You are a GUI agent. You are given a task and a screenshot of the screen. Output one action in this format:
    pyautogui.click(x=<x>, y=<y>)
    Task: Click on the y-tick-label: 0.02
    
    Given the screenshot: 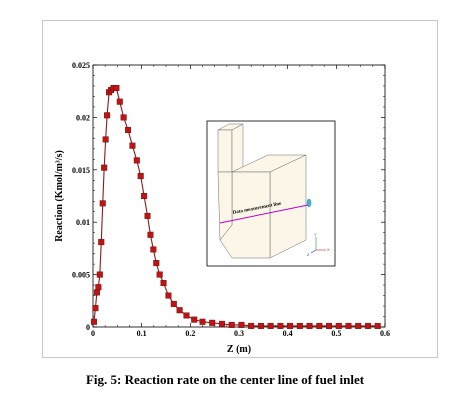 What is the action you would take?
    pyautogui.click(x=83, y=117)
    